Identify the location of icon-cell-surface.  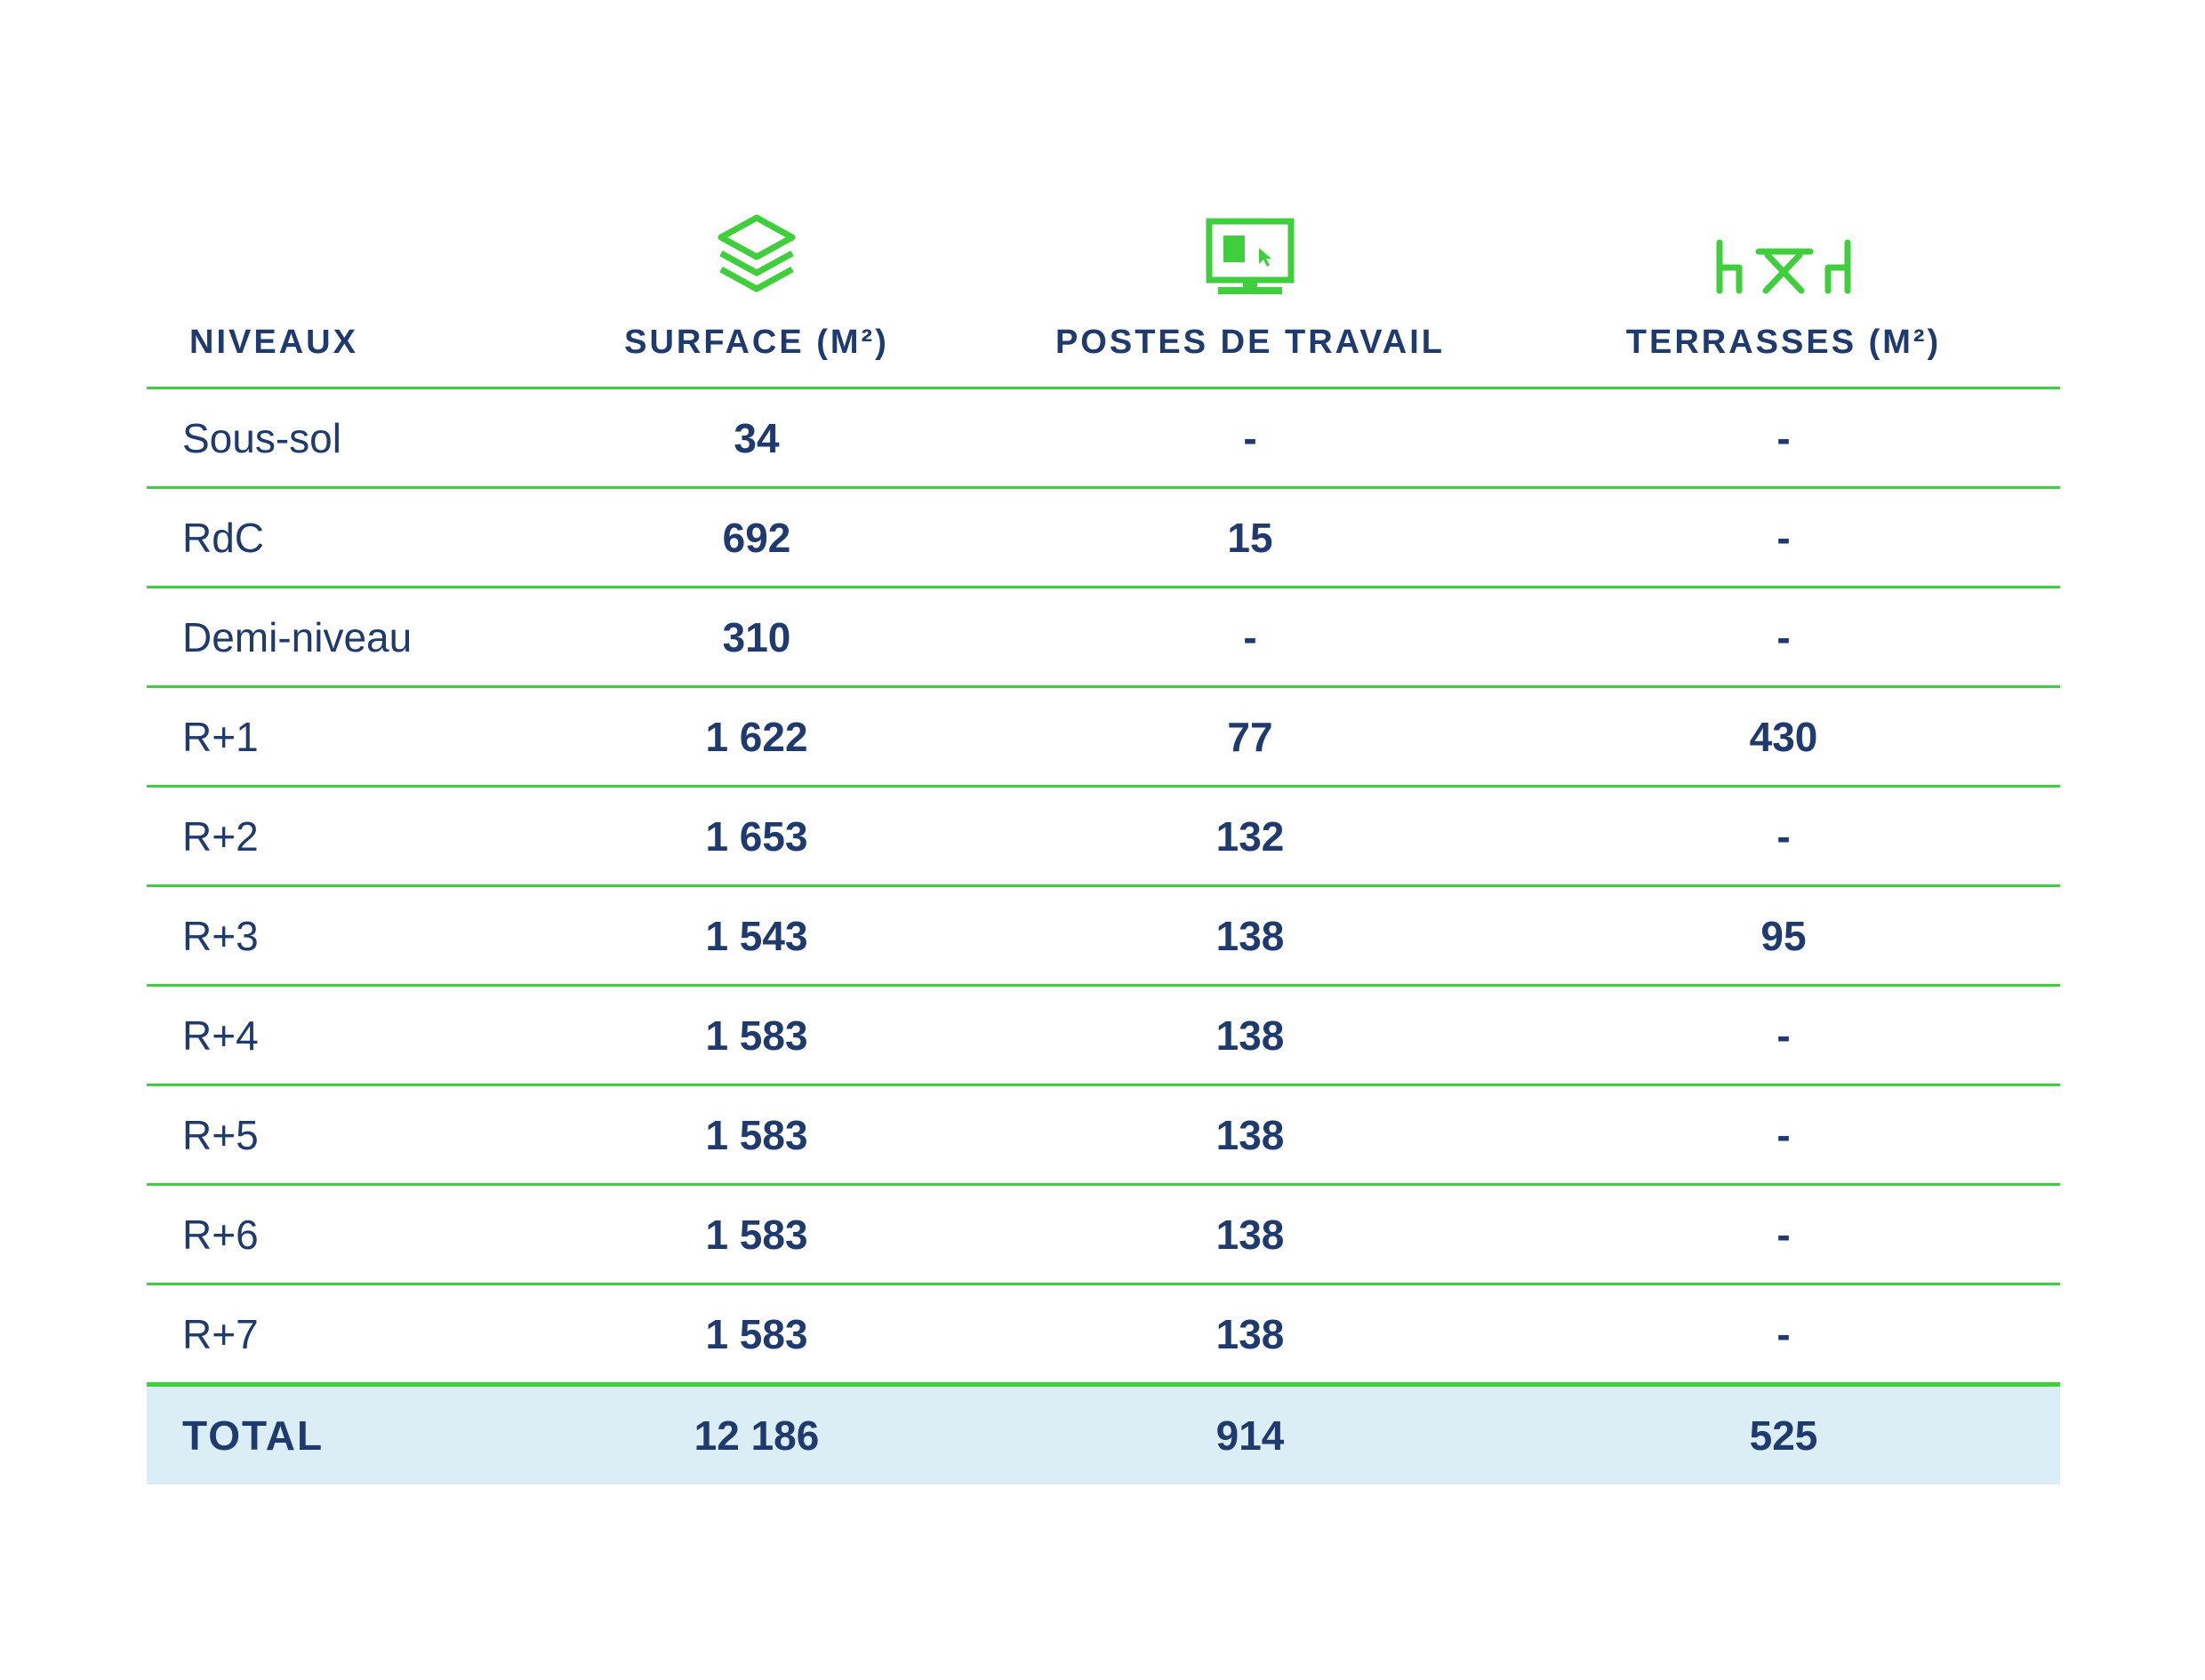
(757, 244).